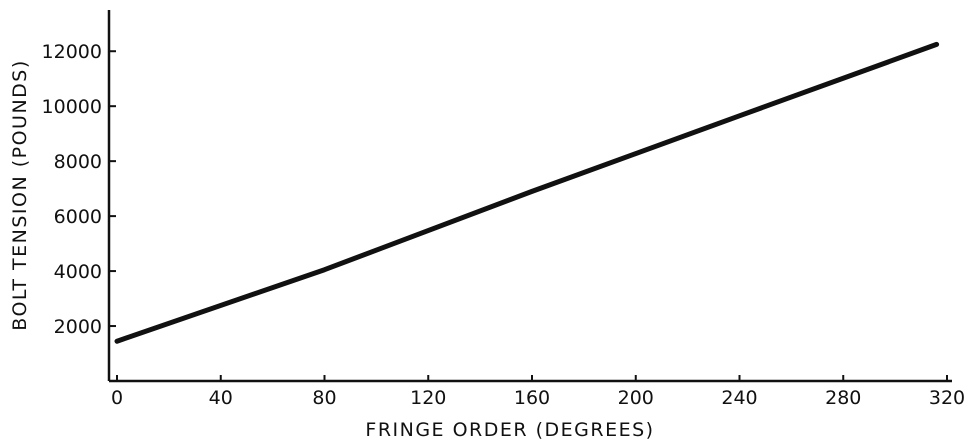 Image resolution: width=976 pixels, height=444 pixels. I want to click on y-ticks: 2000 4000 6000 8000 10000 12000, so click(79, 189).